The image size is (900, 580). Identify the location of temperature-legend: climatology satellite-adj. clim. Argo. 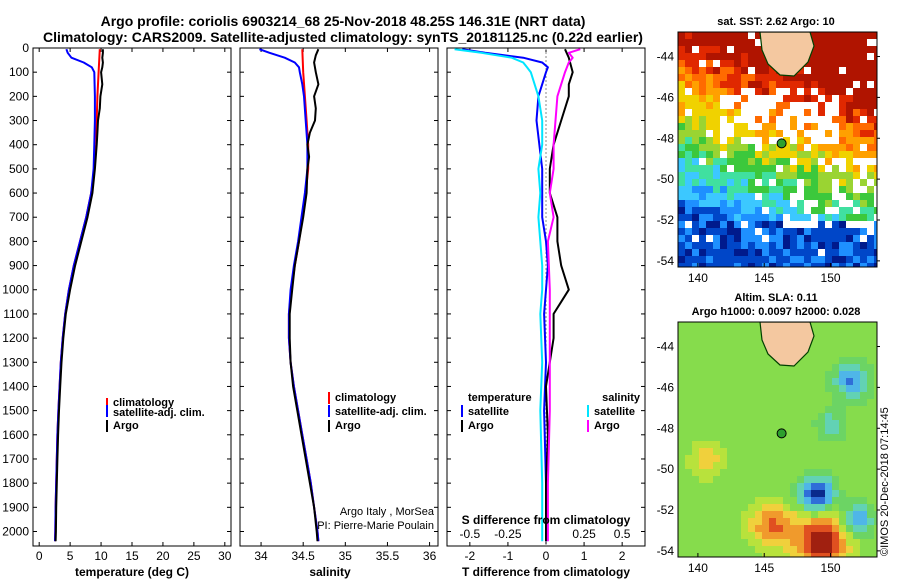
(155, 414).